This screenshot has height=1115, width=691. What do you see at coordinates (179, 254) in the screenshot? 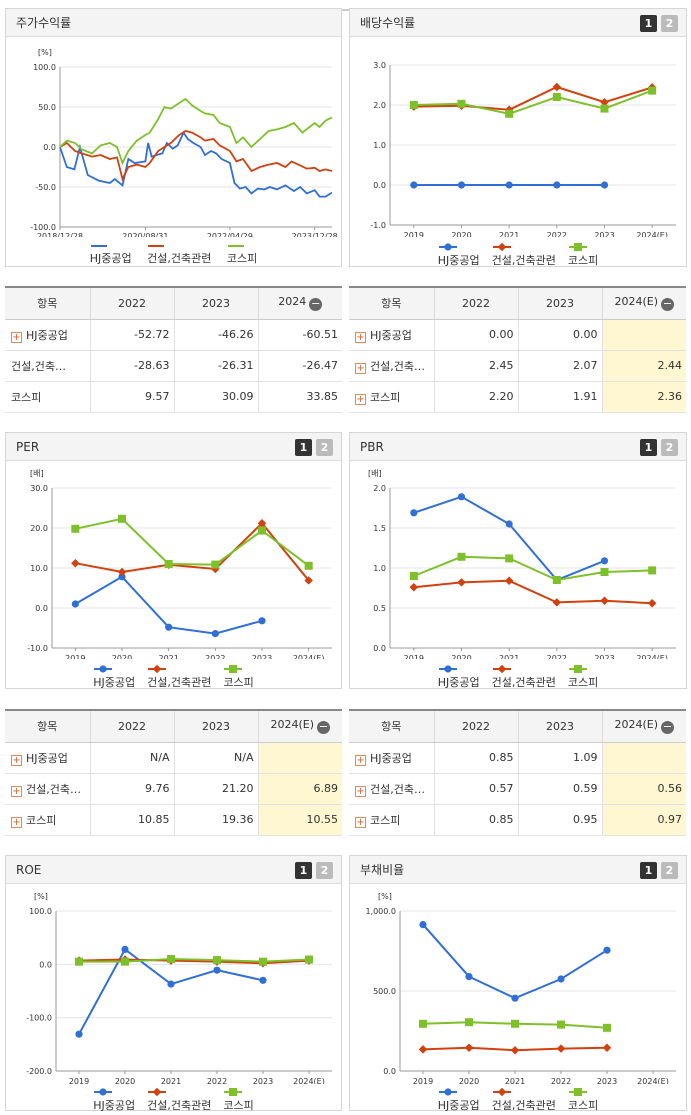
I see `legend-item-construction: 건설,건축관련` at bounding box center [179, 254].